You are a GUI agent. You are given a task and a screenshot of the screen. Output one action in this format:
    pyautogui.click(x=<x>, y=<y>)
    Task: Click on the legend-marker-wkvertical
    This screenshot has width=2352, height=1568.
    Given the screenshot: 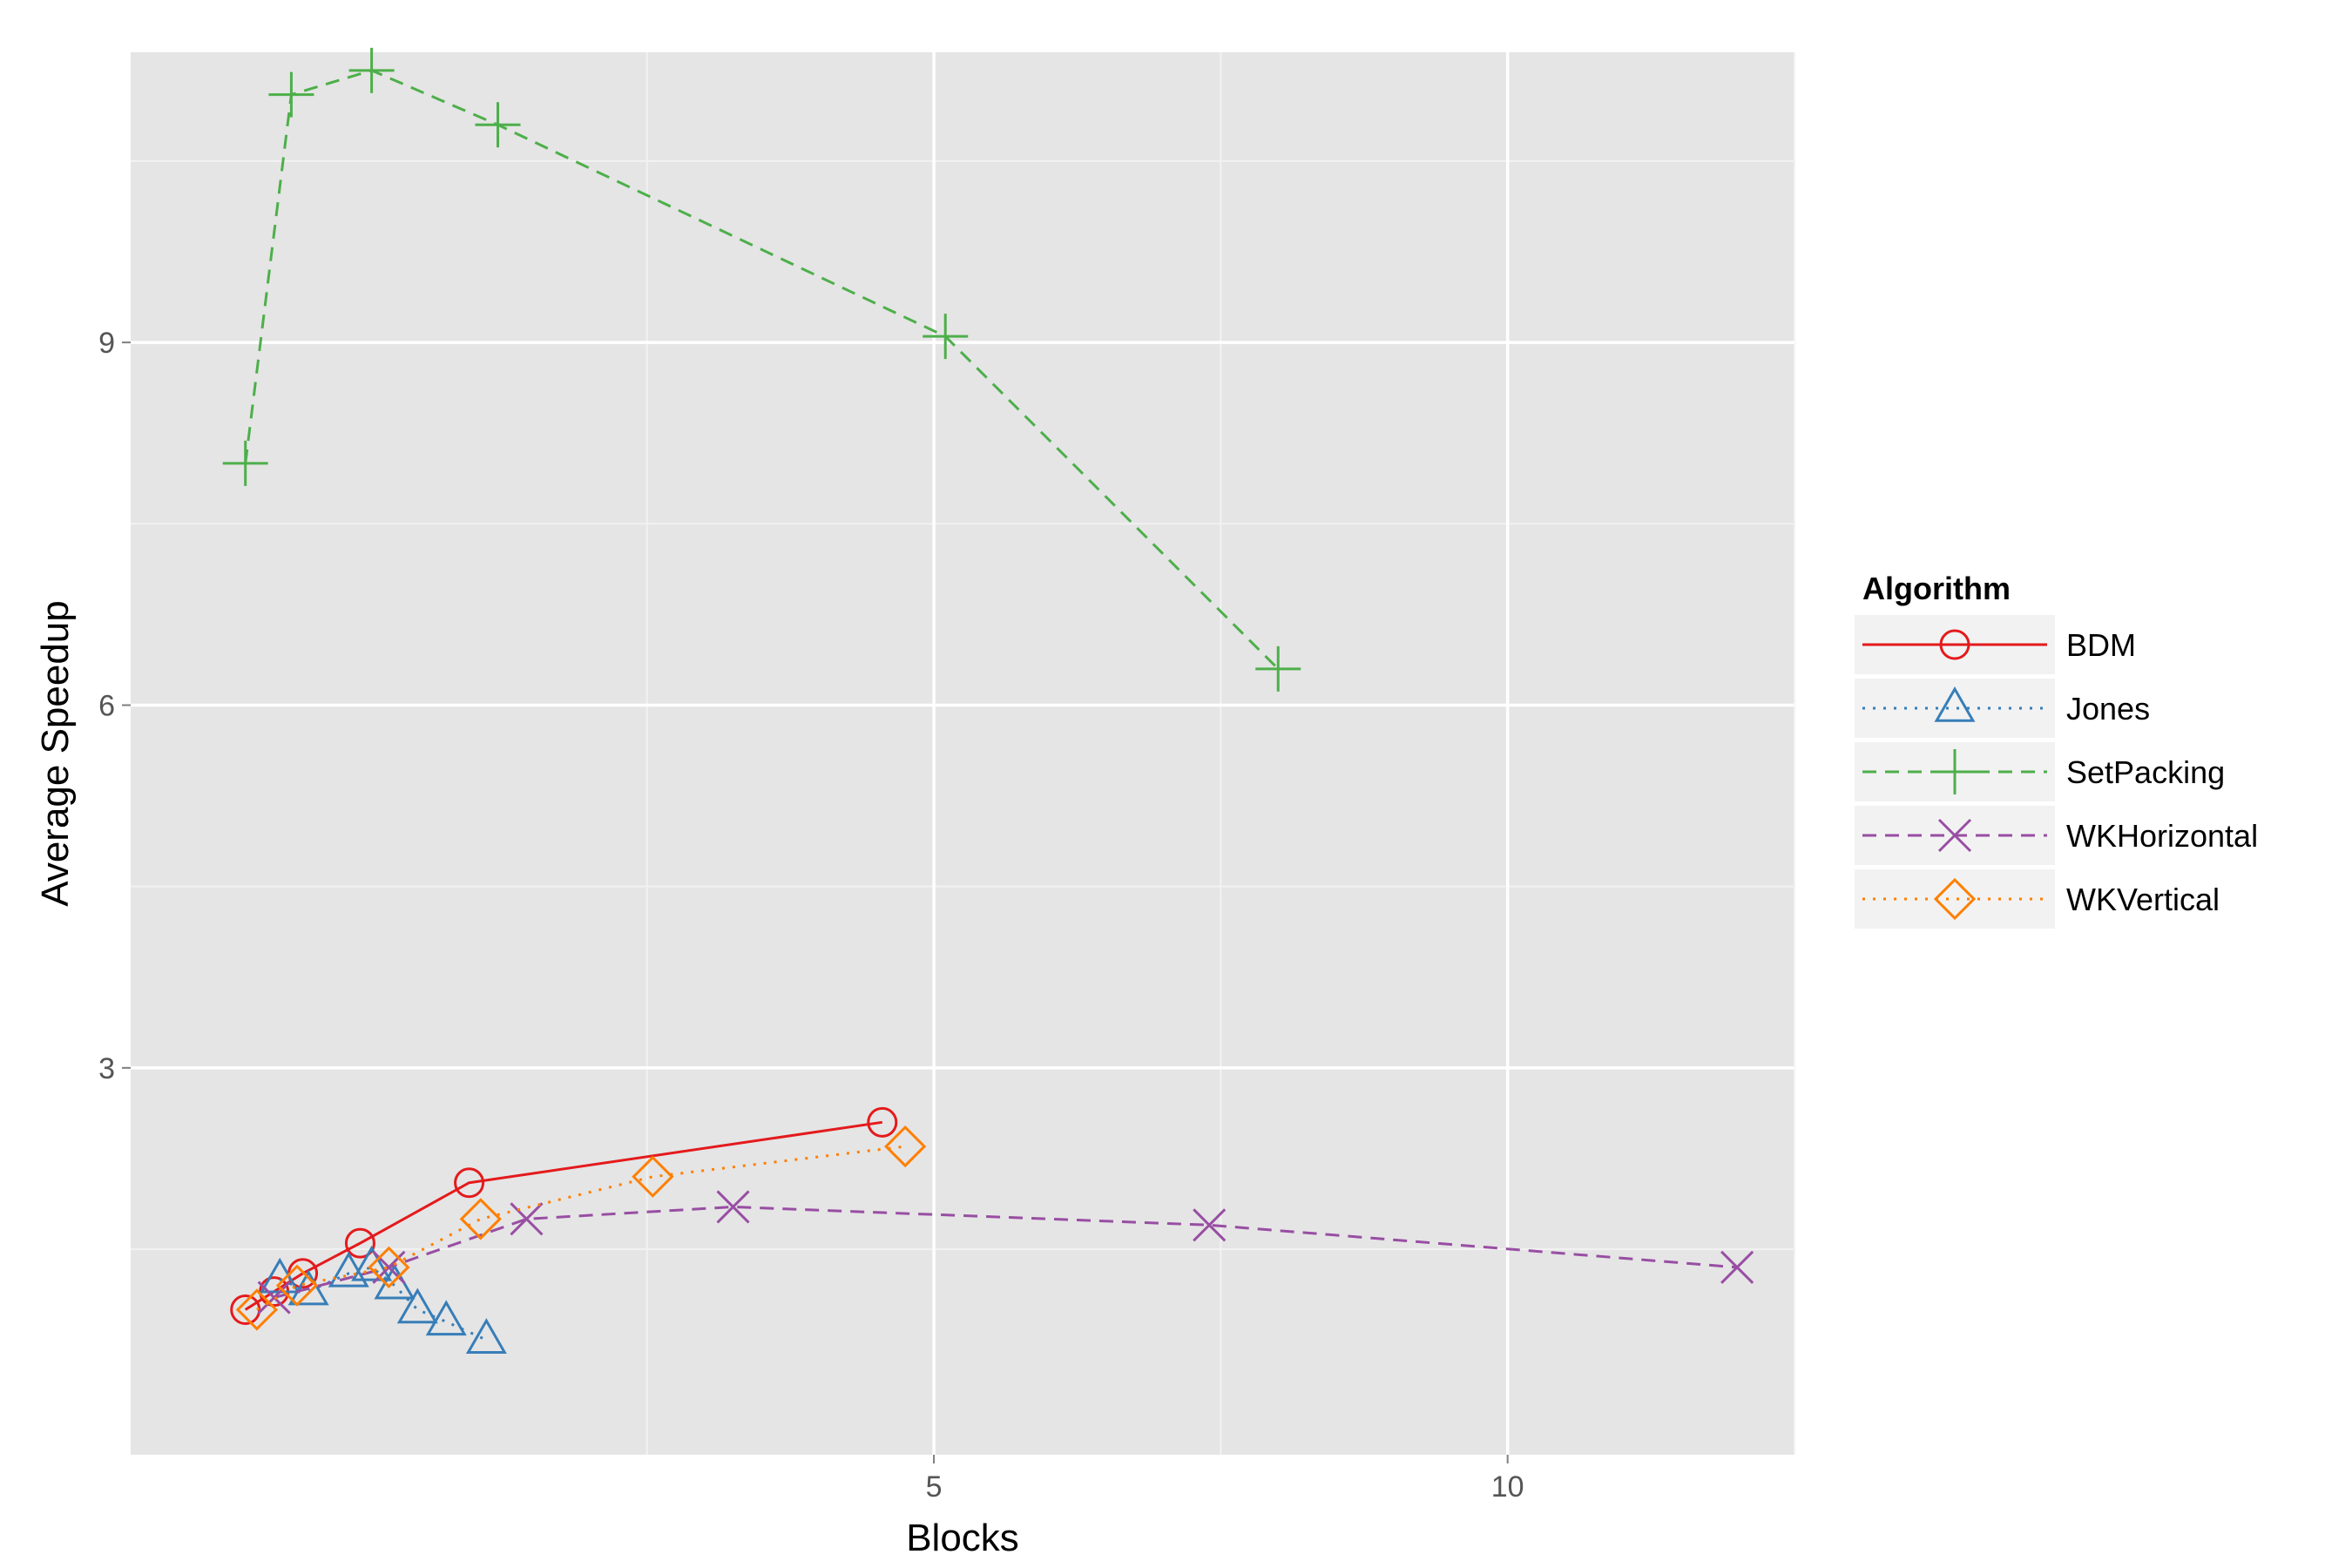 What is the action you would take?
    pyautogui.click(x=1955, y=899)
    